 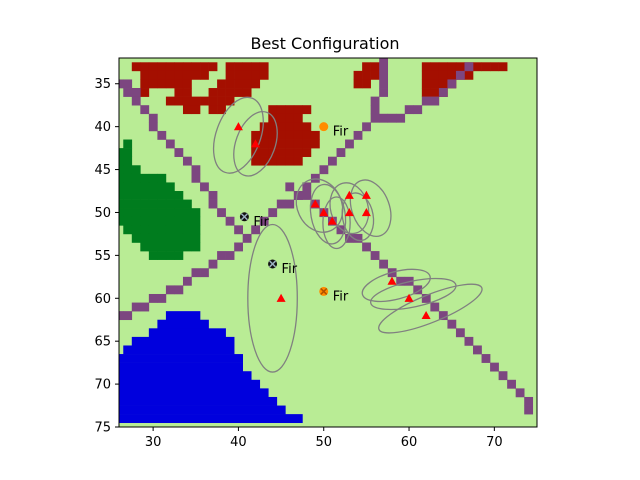 I want to click on x-tick-label: 40, so click(x=238, y=442).